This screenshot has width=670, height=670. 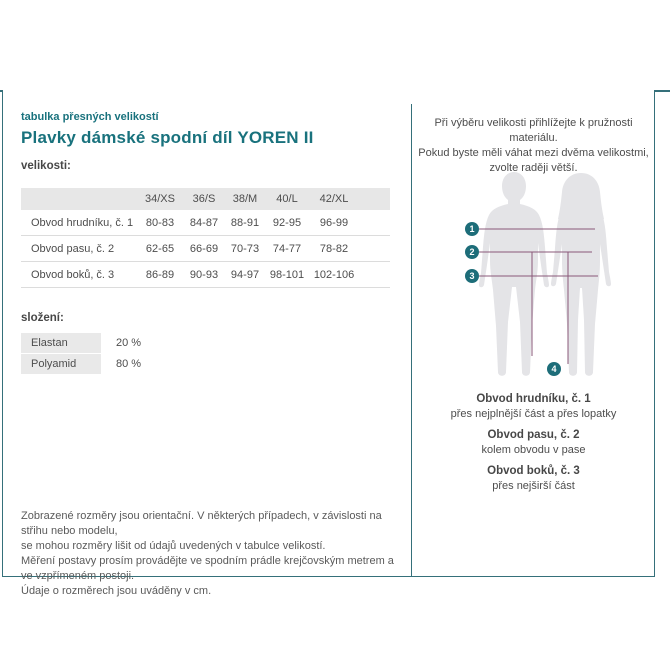 I want to click on marker-2-number: 2, so click(x=471, y=252).